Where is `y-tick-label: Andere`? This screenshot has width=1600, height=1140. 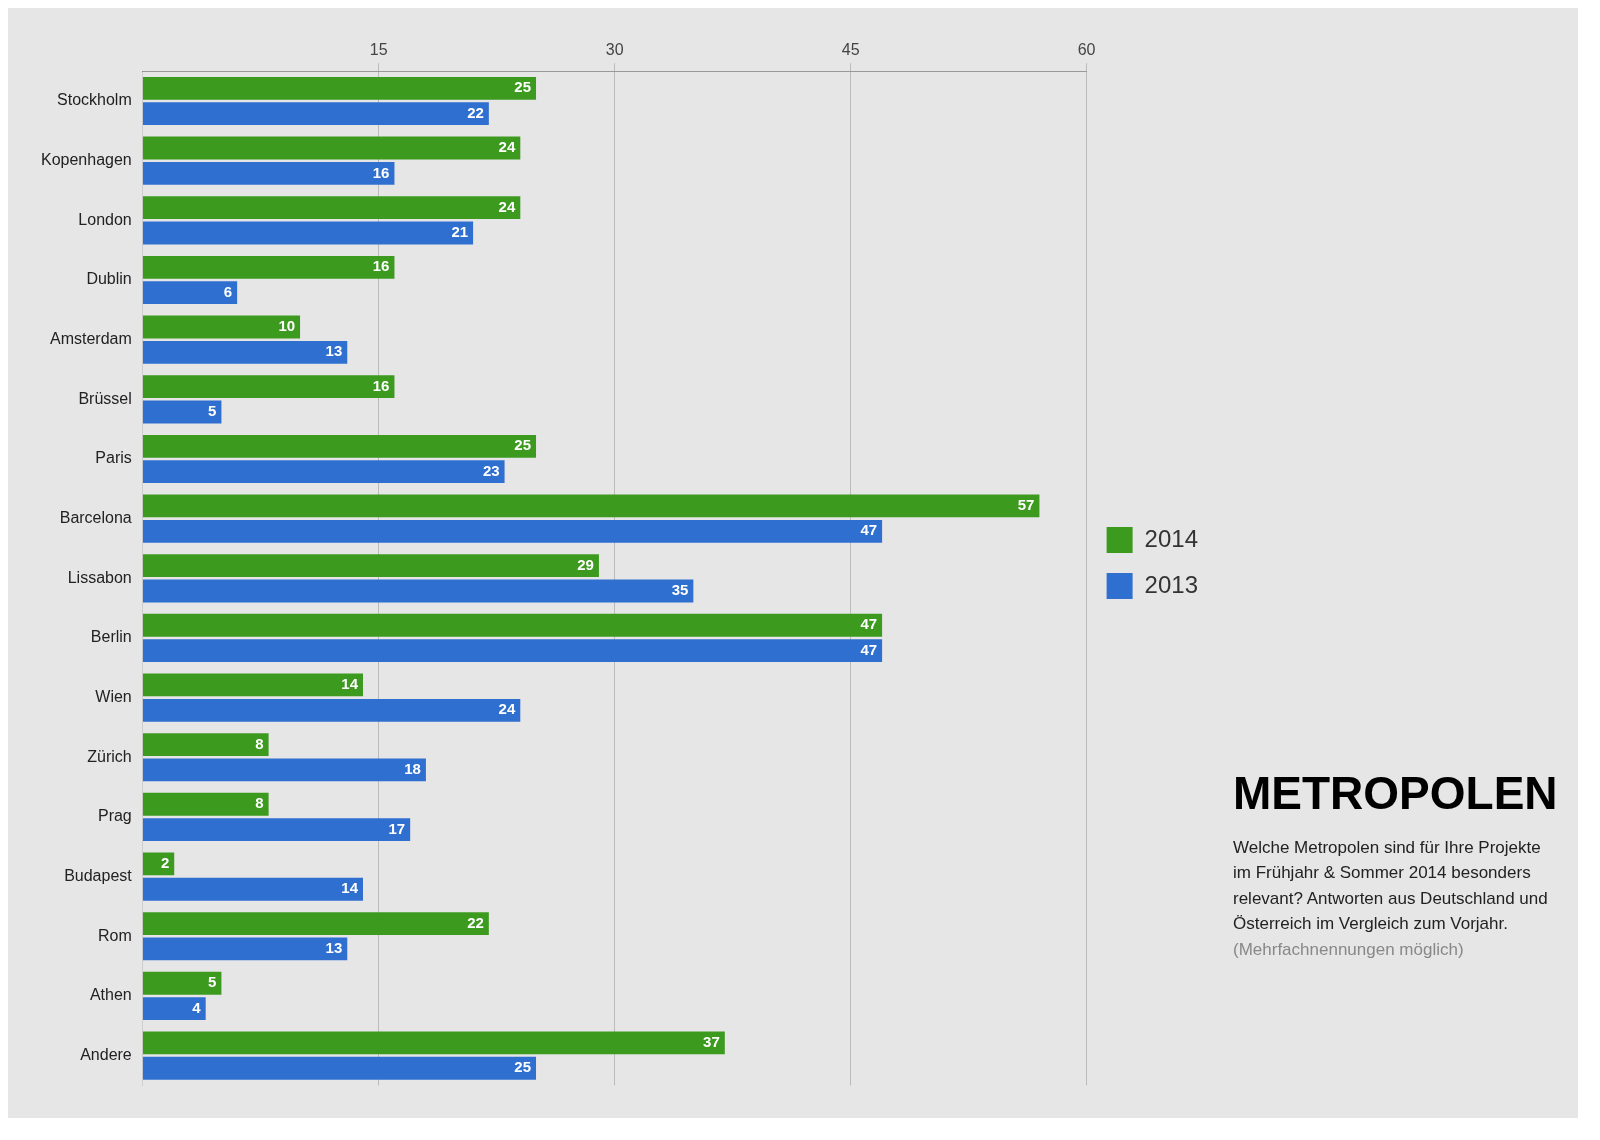
y-tick-label: Andere is located at coordinates (106, 1054).